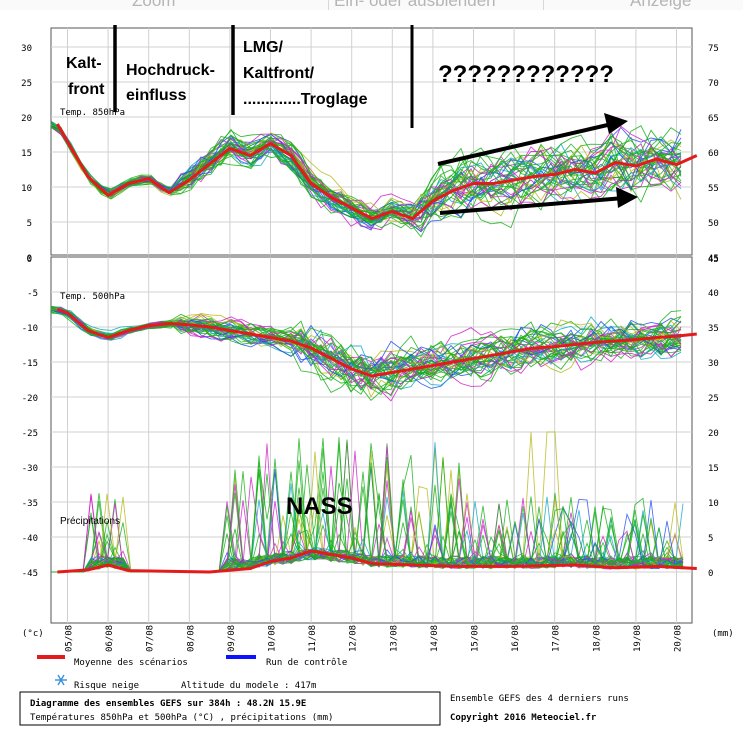 Image resolution: width=743 pixels, height=754 pixels. Describe the element at coordinates (30, 434) in the screenshot. I see `y-left-tick-label: -25` at that location.